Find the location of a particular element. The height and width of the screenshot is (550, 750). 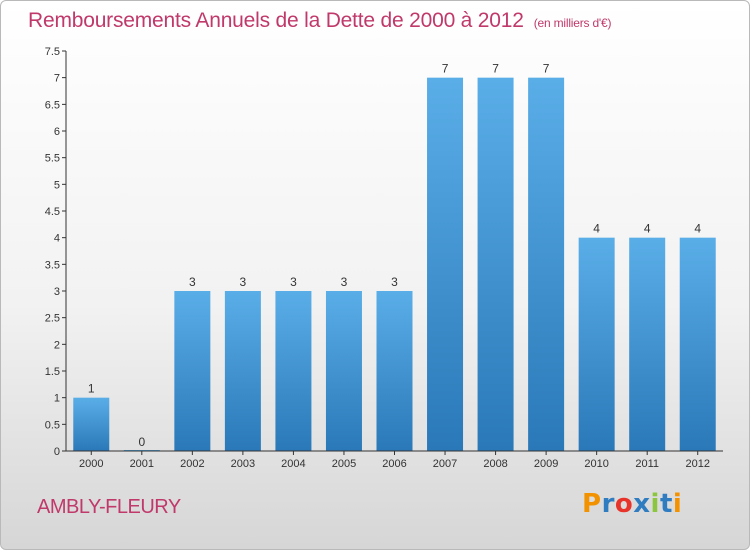

y-tick-label: 3 is located at coordinates (57, 292).